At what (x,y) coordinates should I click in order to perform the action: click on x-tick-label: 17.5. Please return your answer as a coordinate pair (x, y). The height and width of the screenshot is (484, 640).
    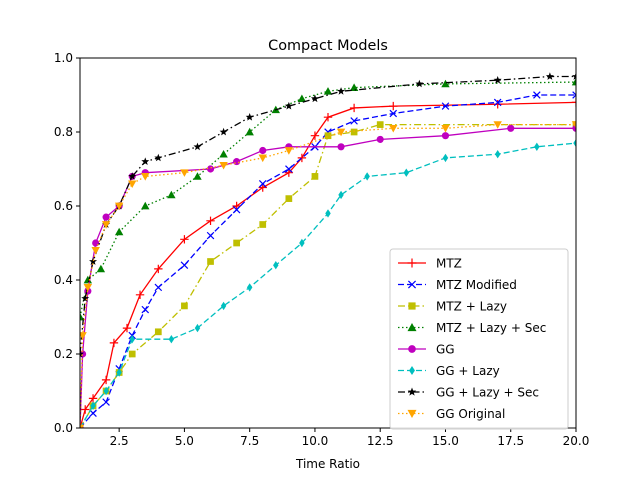
    Looking at the image, I should click on (510, 441).